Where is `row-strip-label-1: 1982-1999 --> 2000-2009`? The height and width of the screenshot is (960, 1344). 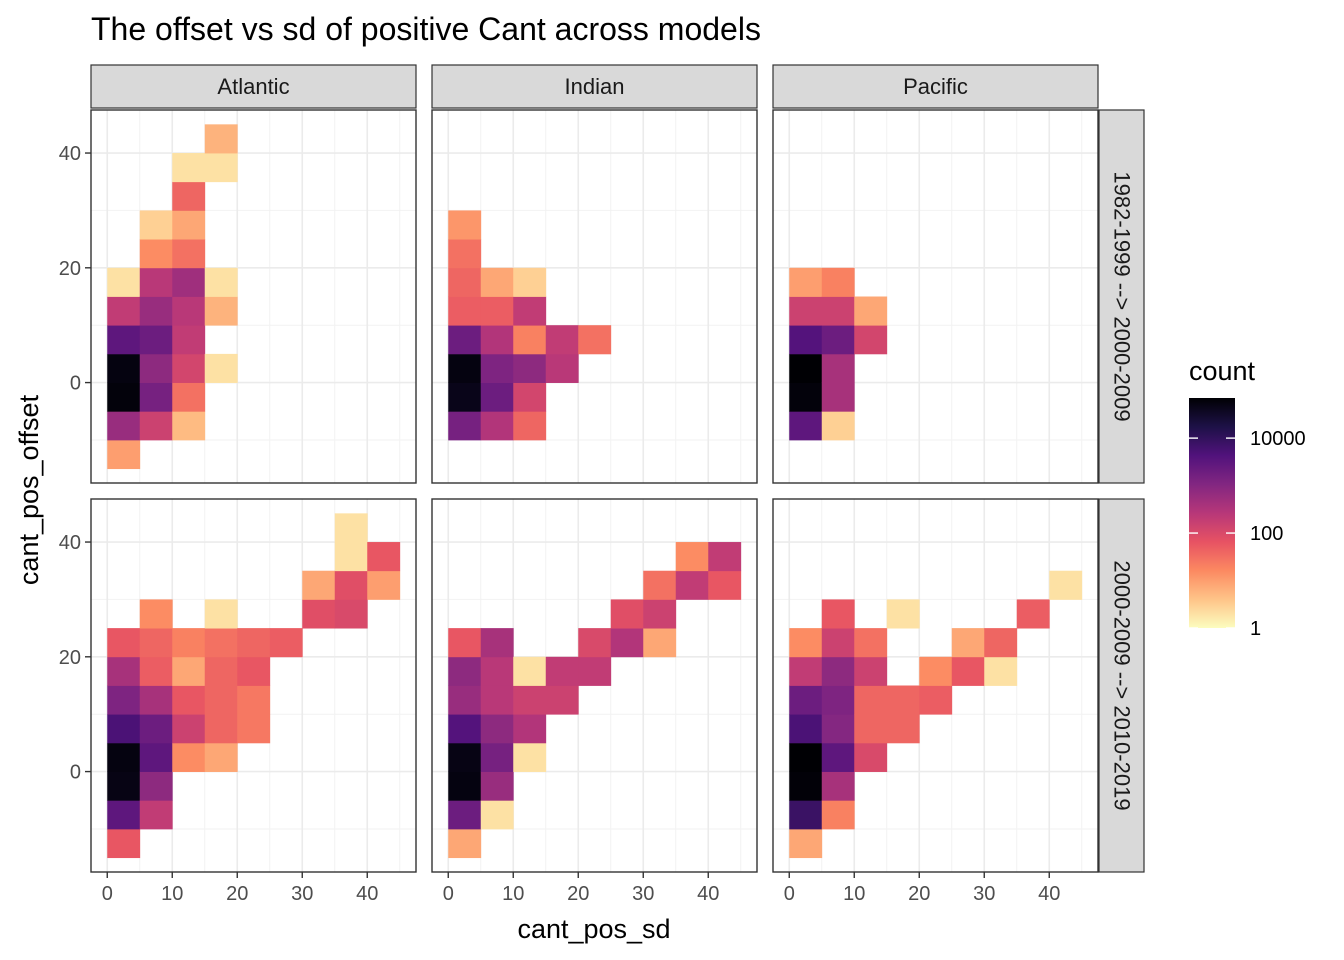 row-strip-label-1: 1982-1999 --> 2000-2009 is located at coordinates (1122, 296).